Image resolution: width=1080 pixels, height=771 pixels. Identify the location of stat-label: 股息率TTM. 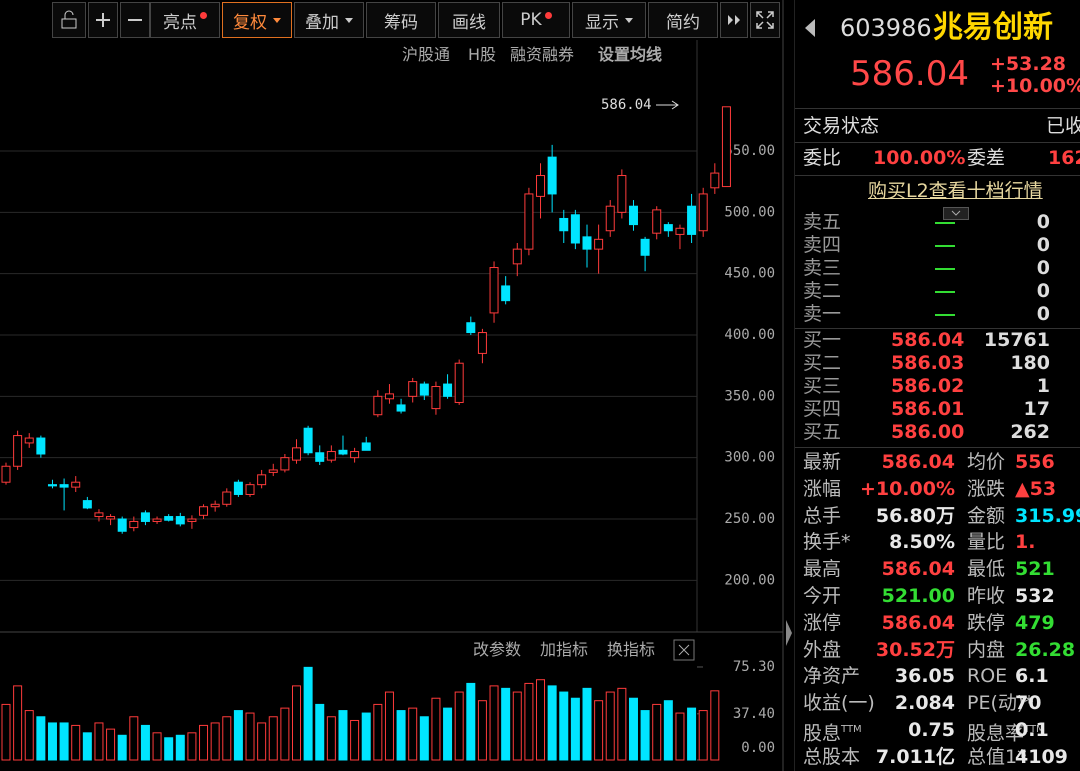
(1006, 733).